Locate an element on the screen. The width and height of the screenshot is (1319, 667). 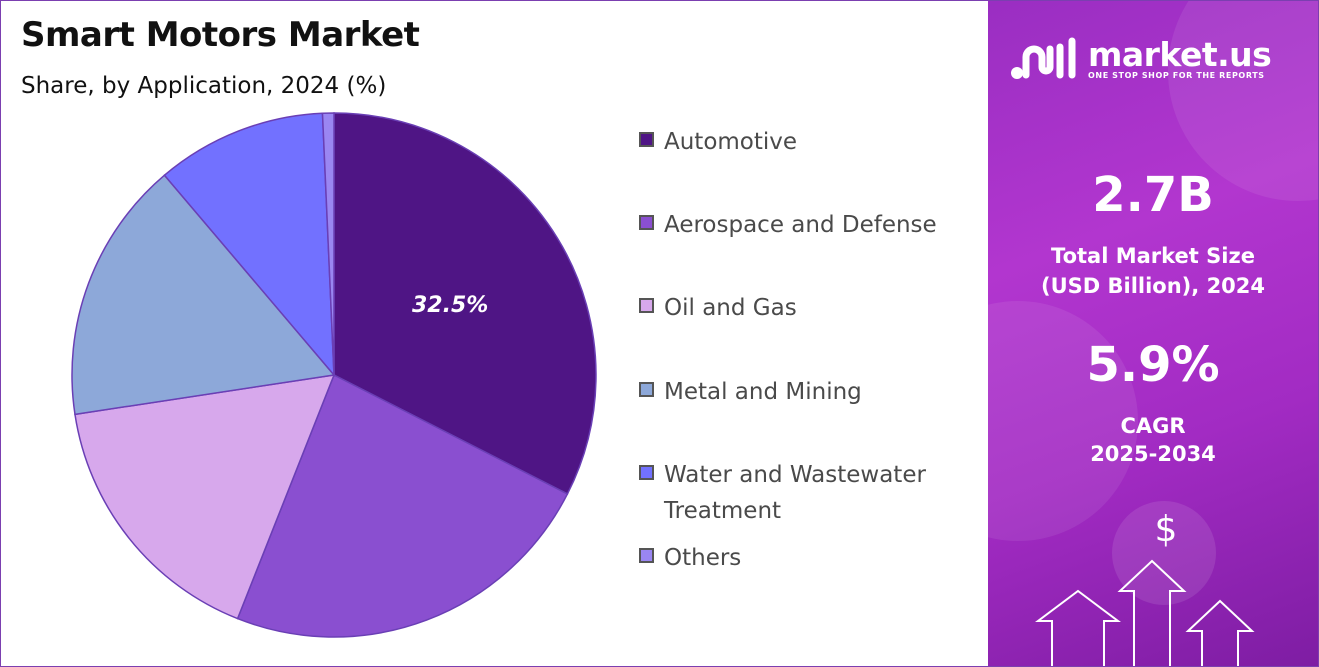
cagr-value: 5.9% is located at coordinates (1153, 365).